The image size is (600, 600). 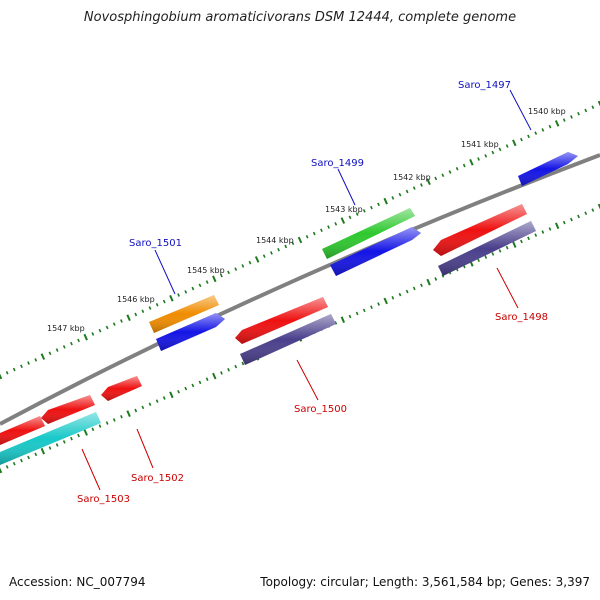 I want to click on accession-label: Accession:, so click(x=41, y=582).